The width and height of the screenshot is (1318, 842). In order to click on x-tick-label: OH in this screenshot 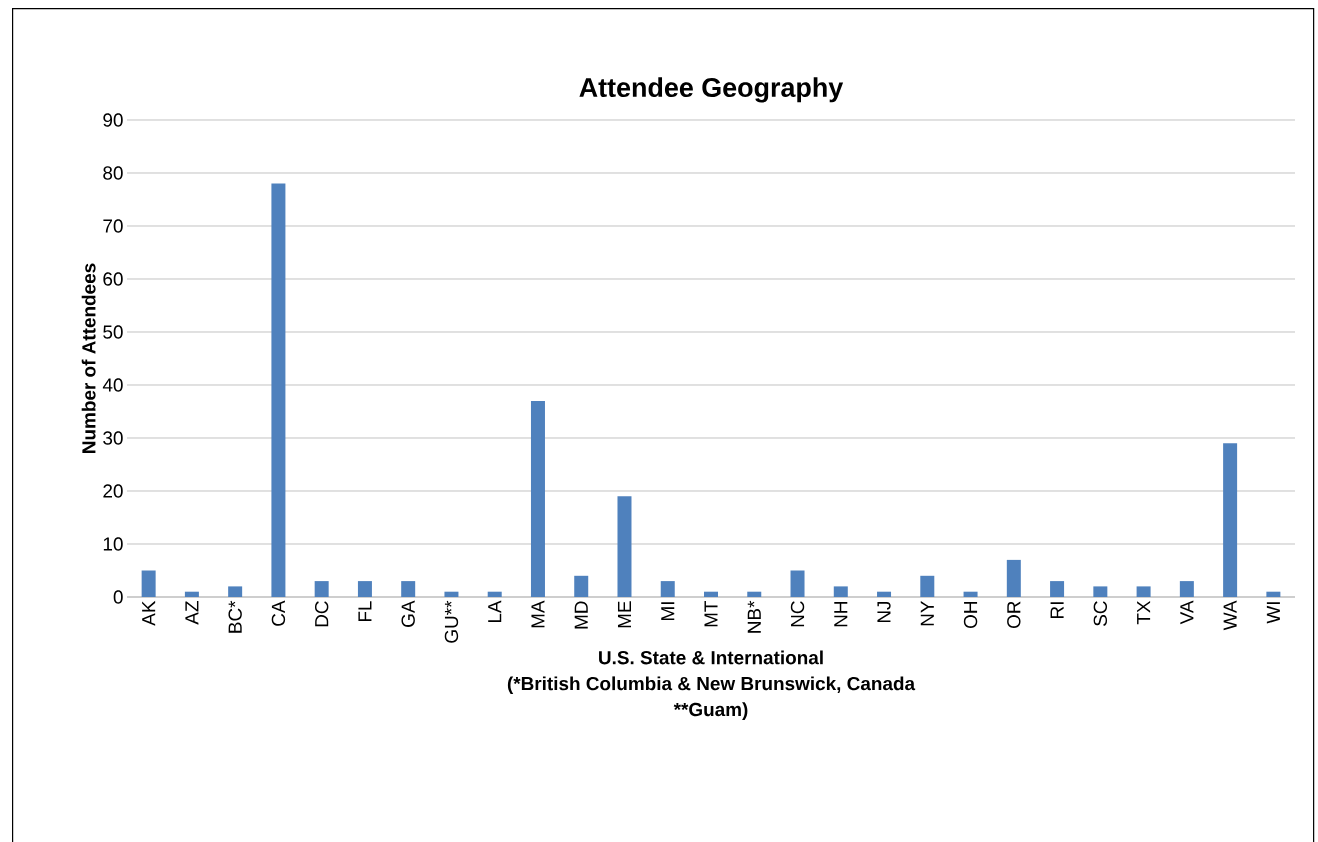, I will do `click(970, 615)`.